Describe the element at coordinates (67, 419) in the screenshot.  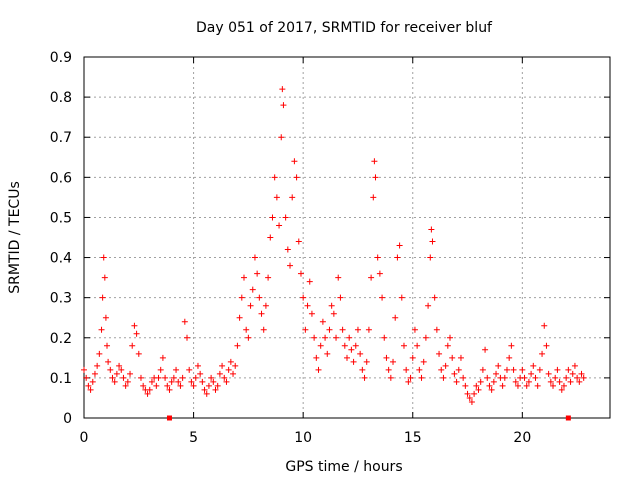
I see `y-tick-label: 0` at that location.